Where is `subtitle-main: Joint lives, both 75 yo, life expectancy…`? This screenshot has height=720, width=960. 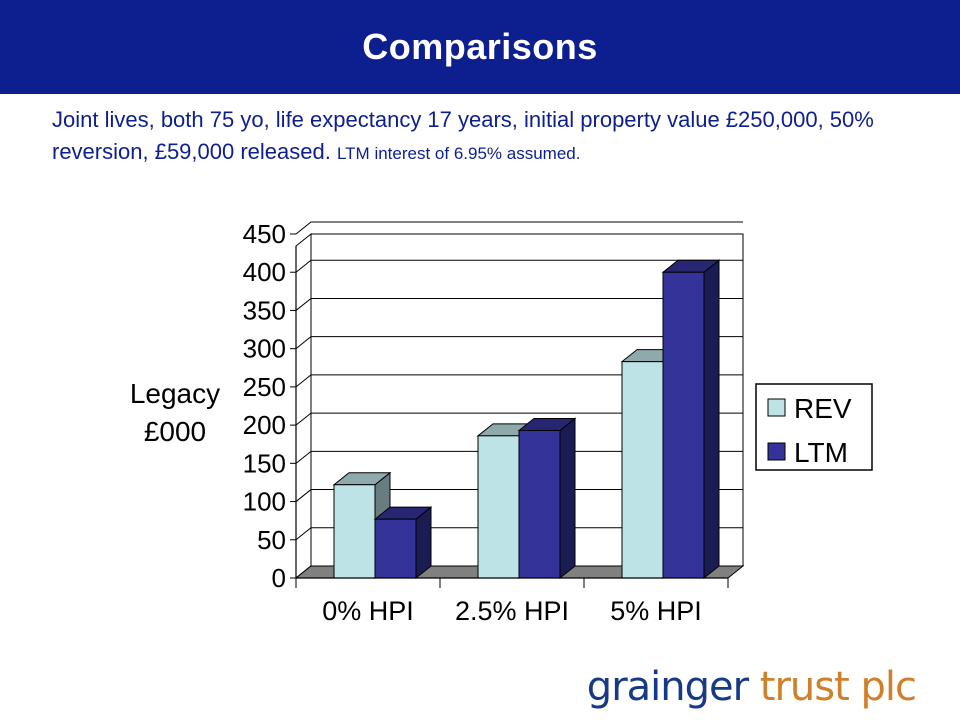 subtitle-main: Joint lives, both 75 yo, life expectancy… is located at coordinates (463, 135).